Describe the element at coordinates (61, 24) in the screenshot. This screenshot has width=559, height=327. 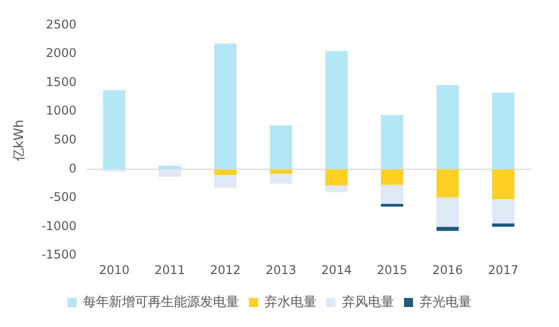
I see `y-tick-label: 2500` at that location.